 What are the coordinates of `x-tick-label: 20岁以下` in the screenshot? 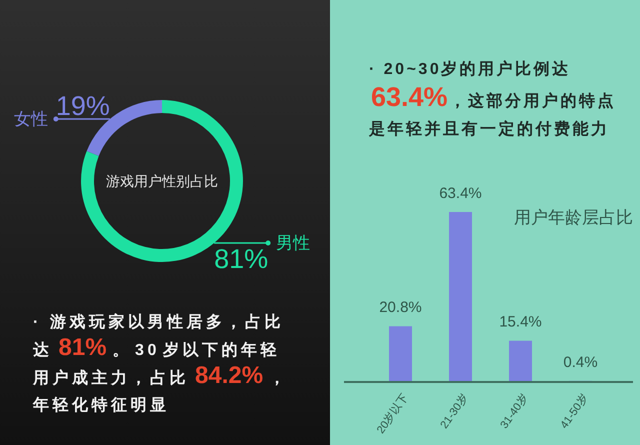 It's located at (392, 413).